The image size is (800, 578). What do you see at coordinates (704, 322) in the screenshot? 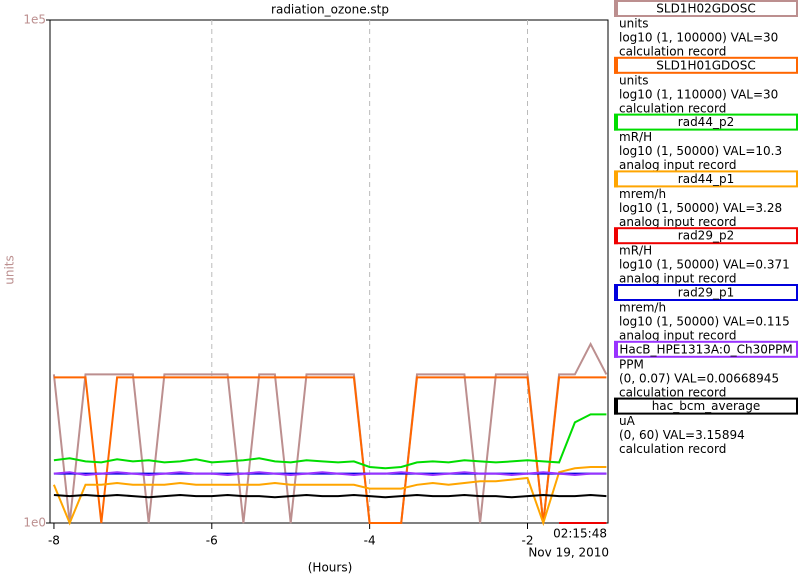
I see `legend-range: log10 (1, 50000) VAL=0.115` at bounding box center [704, 322].